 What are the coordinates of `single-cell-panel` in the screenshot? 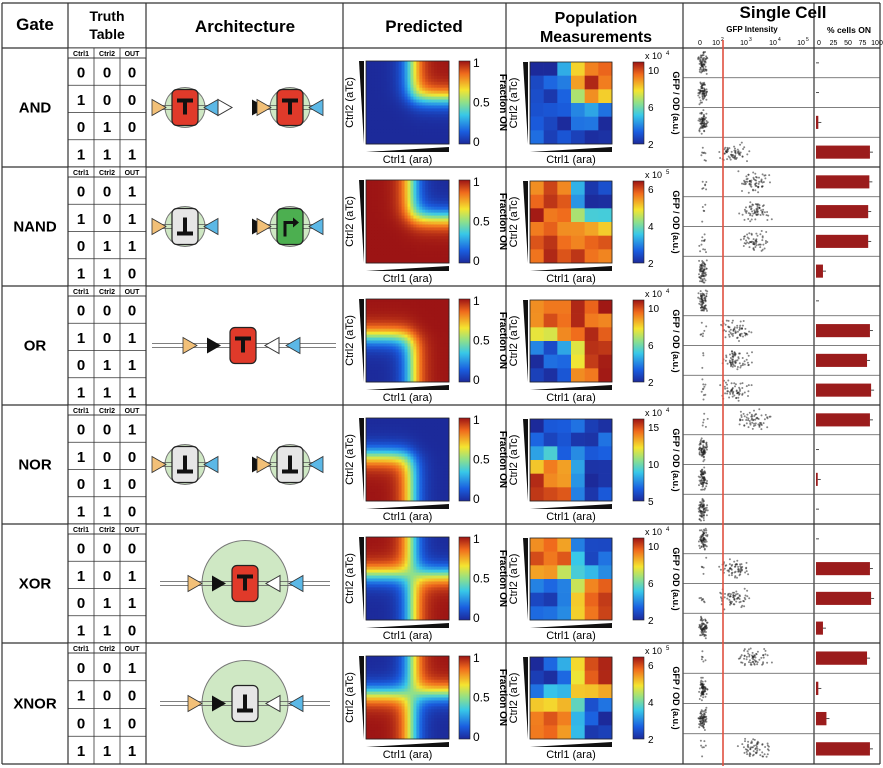 It's located at (781, 227).